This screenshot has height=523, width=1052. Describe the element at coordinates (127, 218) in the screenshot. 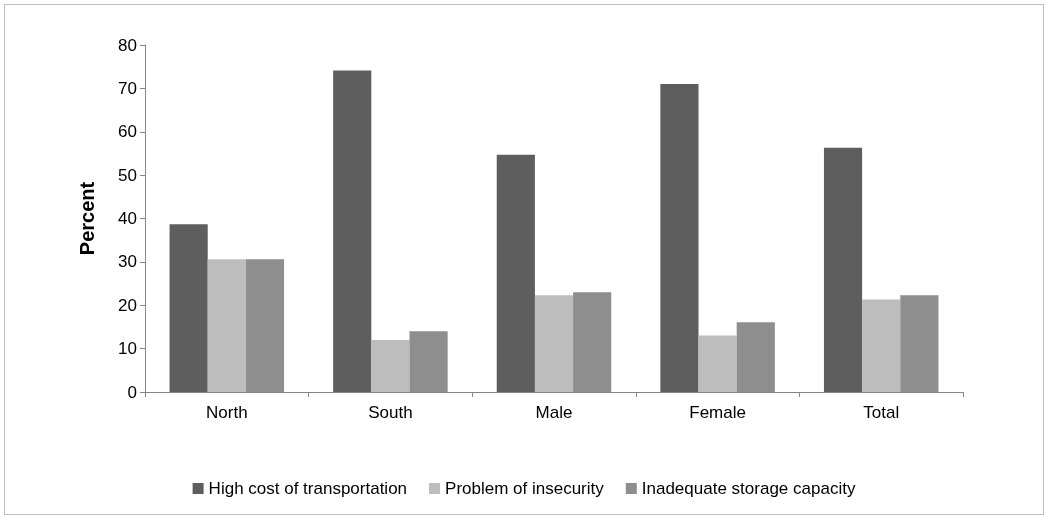

I see `y-tick-label: 40` at that location.